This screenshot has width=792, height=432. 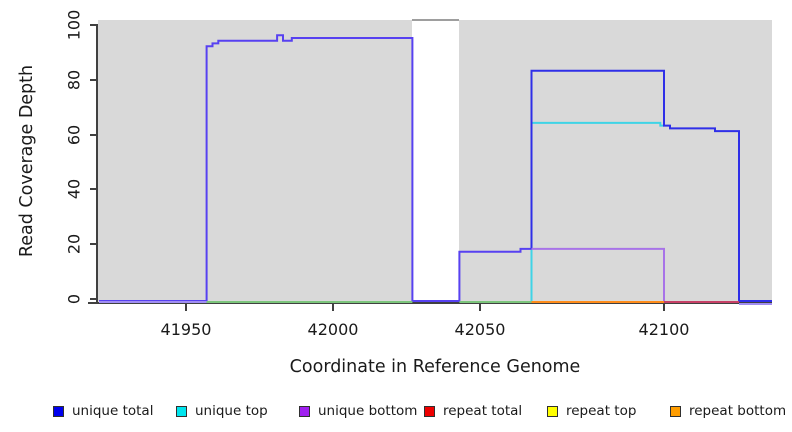 I want to click on y-tick-label: 100, so click(x=74, y=25).